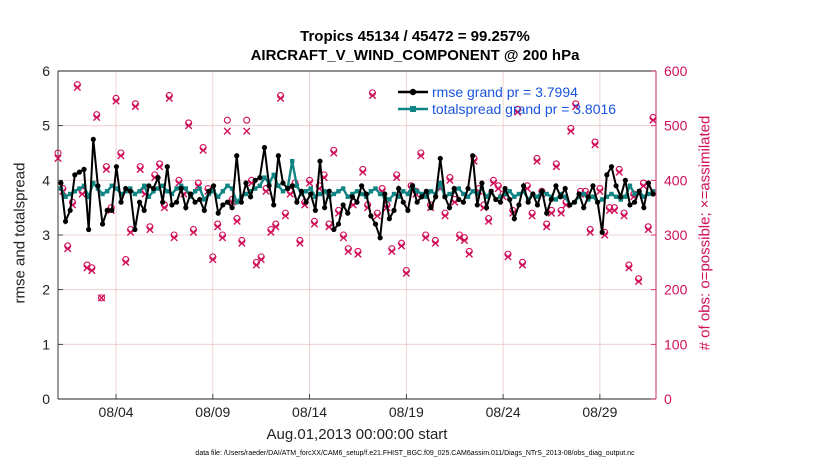 Image resolution: width=830 pixels, height=470 pixels. I want to click on y-tick-label-right: 300, so click(676, 235).